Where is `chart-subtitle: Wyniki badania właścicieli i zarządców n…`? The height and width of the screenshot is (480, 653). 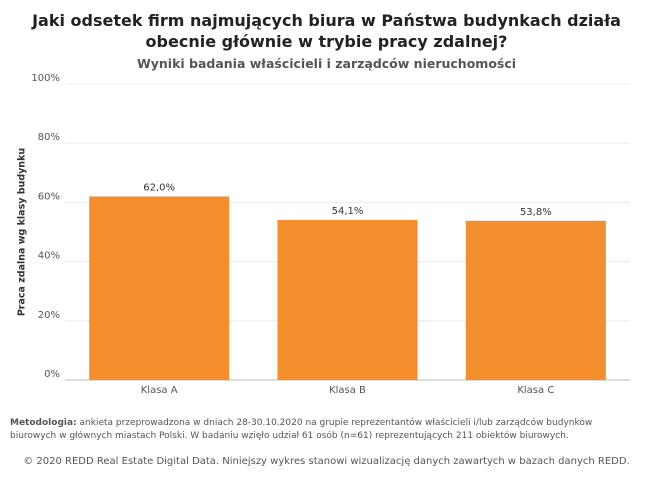 chart-subtitle: Wyniki badania właścicieli i zarządców n… is located at coordinates (326, 63).